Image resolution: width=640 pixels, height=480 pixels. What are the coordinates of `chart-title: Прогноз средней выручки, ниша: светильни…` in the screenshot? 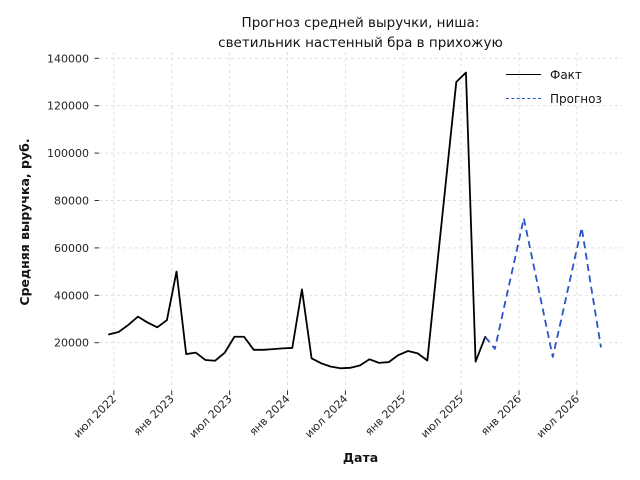 It's located at (360, 33).